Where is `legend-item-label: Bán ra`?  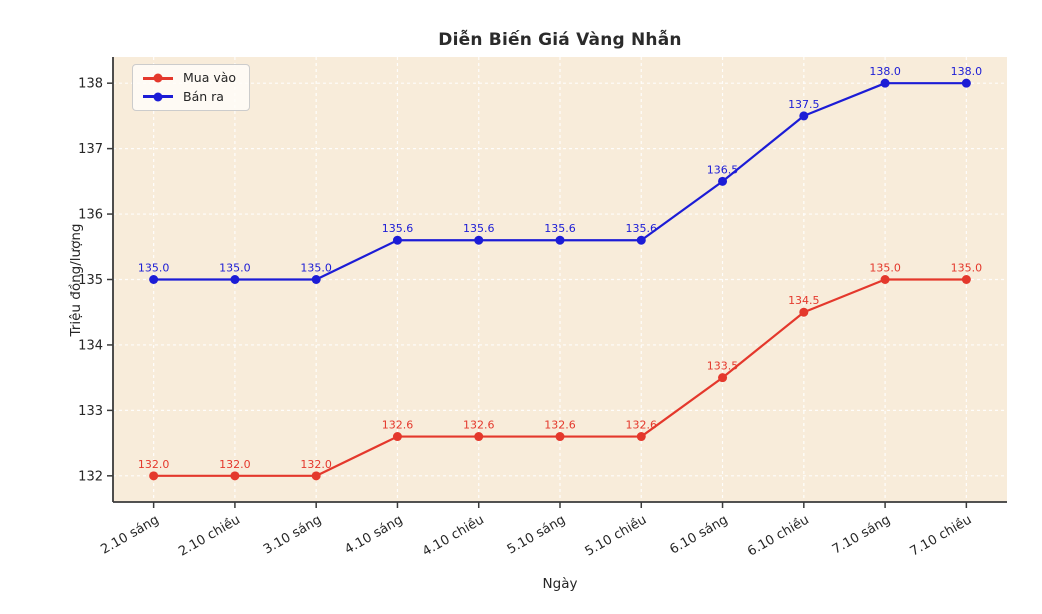 legend-item-label: Bán ra is located at coordinates (203, 96).